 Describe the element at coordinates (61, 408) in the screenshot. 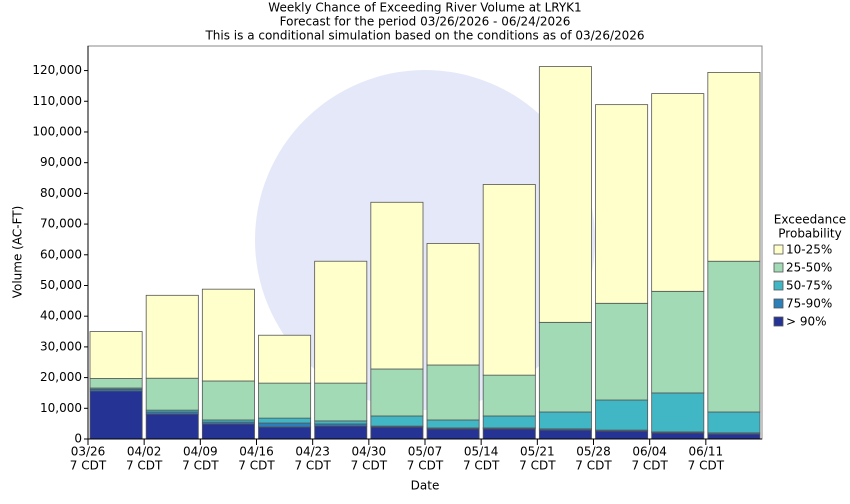

I see `y-tick-label: 10,000` at that location.